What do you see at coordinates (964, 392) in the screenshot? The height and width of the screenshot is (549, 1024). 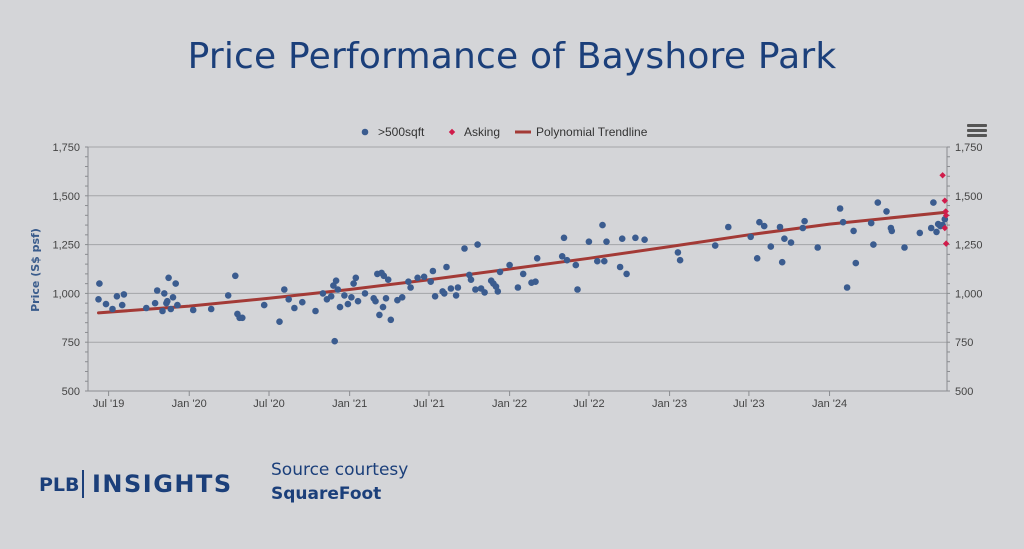 I see `y-tick-label-right: 500` at bounding box center [964, 392].